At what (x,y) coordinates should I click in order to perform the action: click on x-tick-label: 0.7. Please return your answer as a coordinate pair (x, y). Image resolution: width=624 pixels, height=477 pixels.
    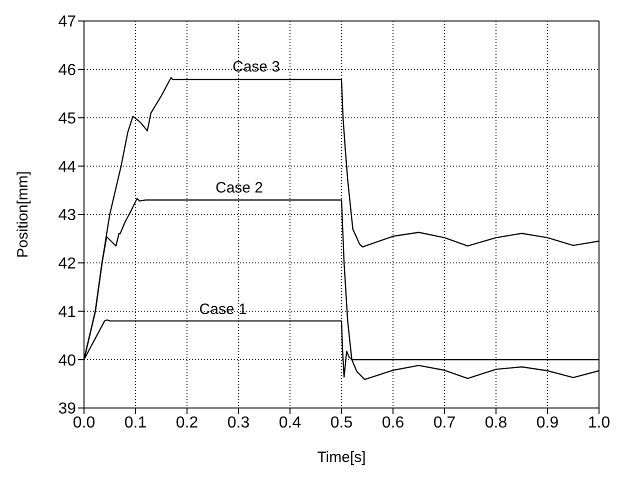
    Looking at the image, I should click on (444, 423).